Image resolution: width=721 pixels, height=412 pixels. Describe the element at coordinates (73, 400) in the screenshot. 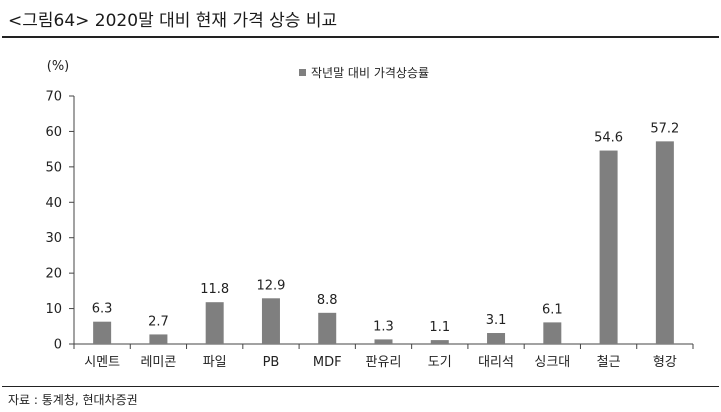

I see `source-note: 자료 : 통계청, 현대차증권` at that location.